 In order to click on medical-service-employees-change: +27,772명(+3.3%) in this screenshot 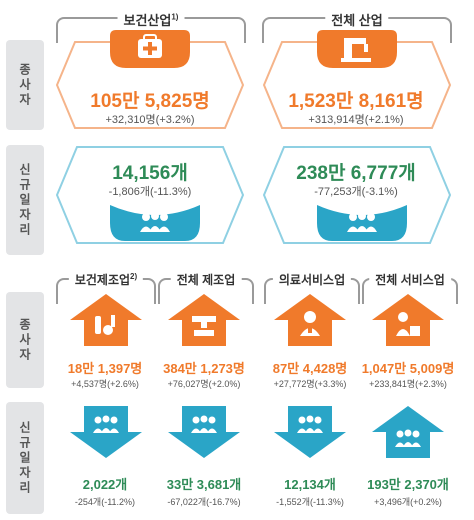, I will do `click(310, 384)`.